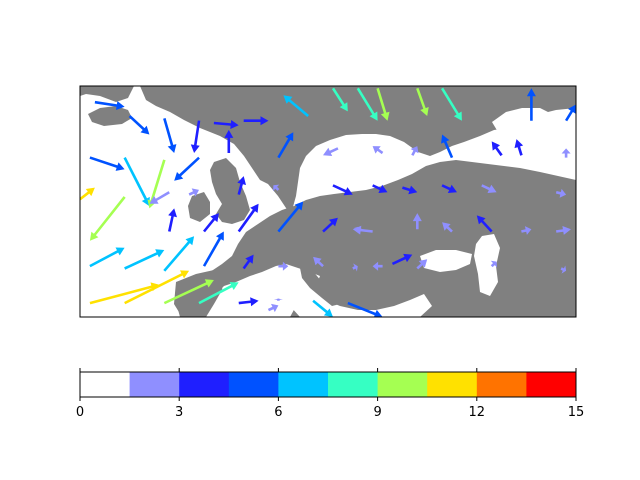 Image resolution: width=640 pixels, height=480 pixels. Describe the element at coordinates (377, 412) in the screenshot. I see `colorbar-tick-label-3: 9` at that location.